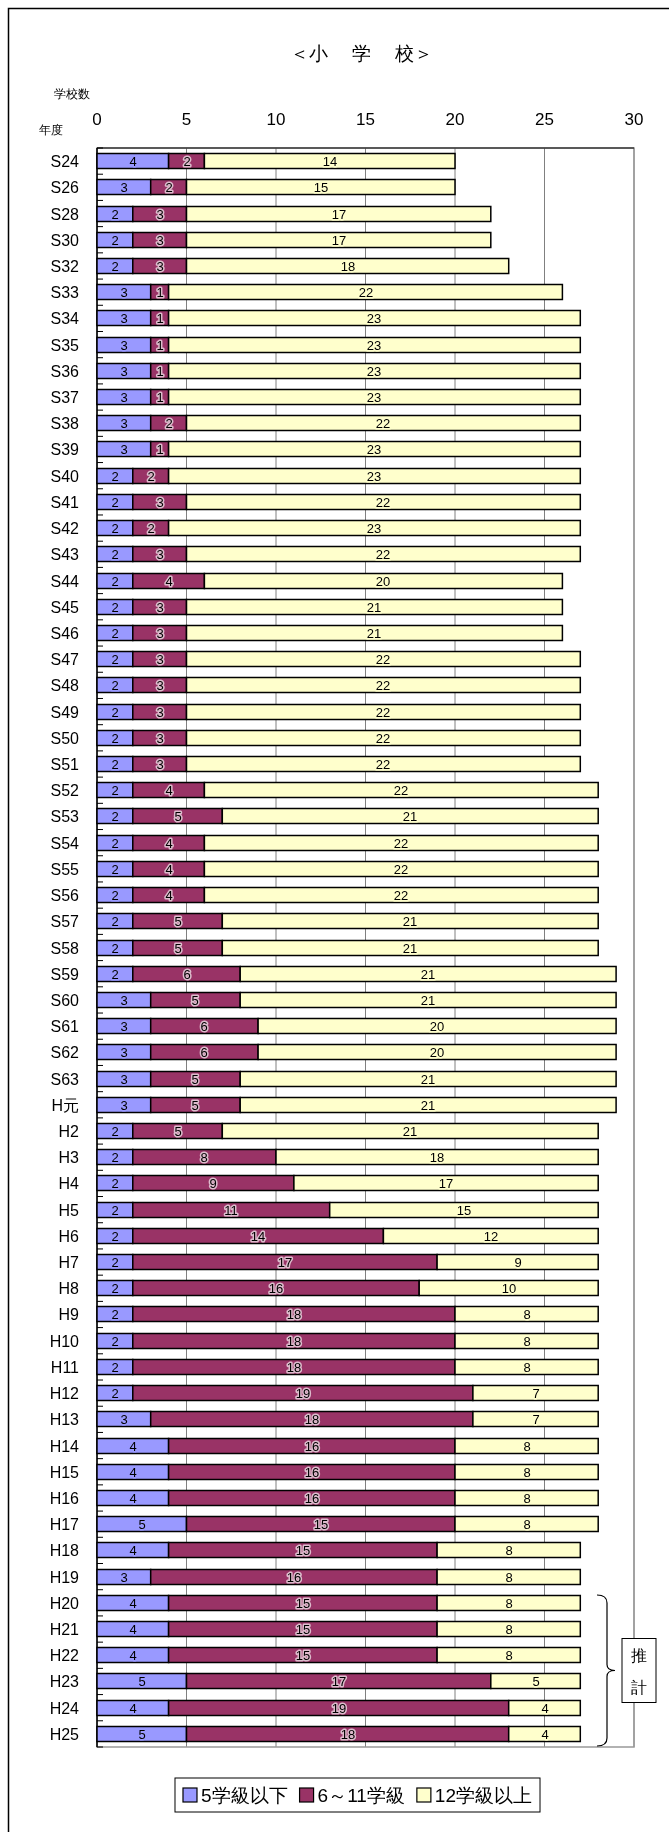  I want to click on y-tick-label: S57, so click(65, 921).